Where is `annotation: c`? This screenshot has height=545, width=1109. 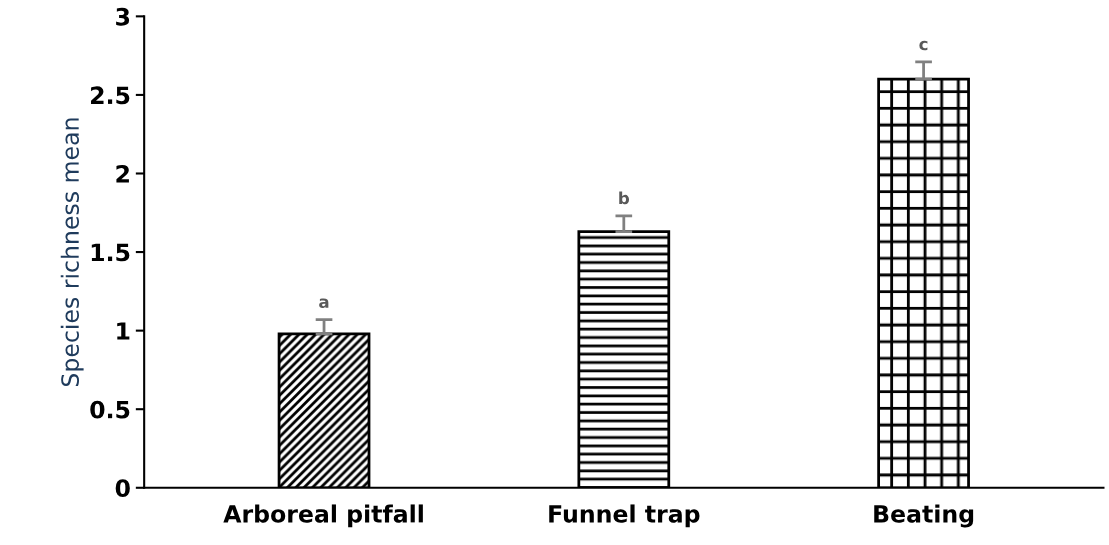
annotation: c is located at coordinates (923, 45).